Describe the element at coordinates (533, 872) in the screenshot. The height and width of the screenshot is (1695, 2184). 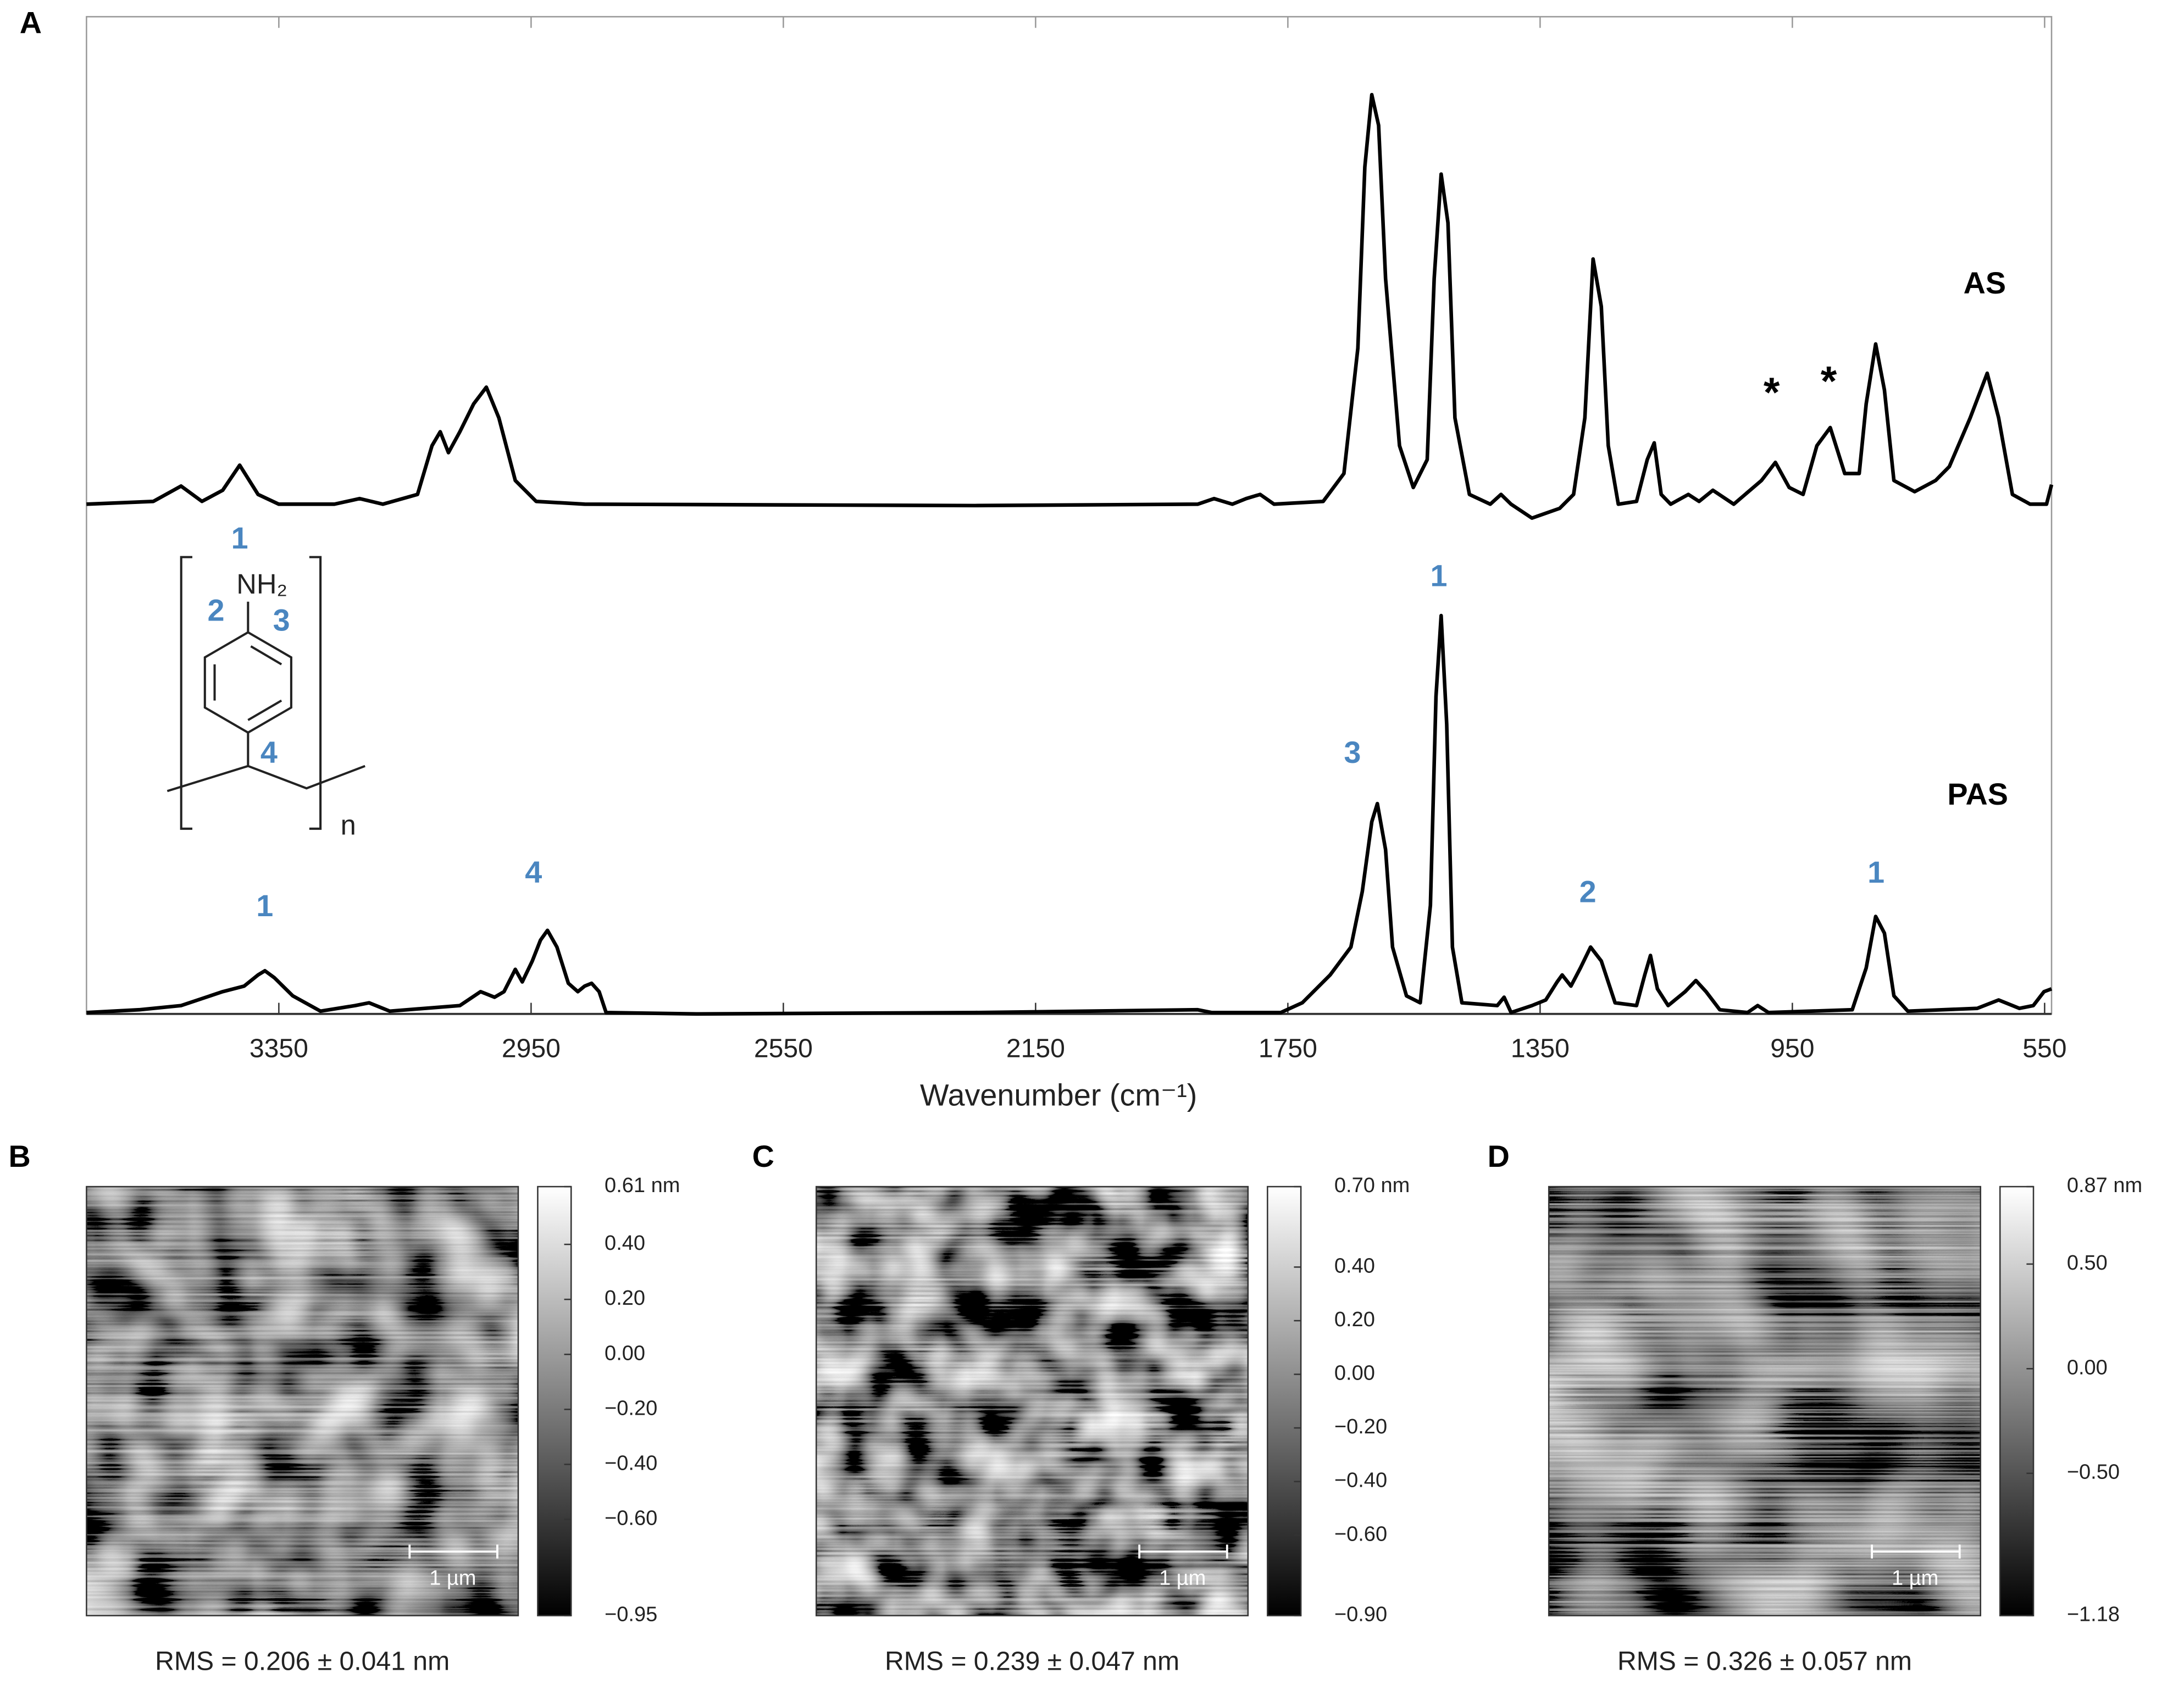
I see `peak-label: 4` at that location.